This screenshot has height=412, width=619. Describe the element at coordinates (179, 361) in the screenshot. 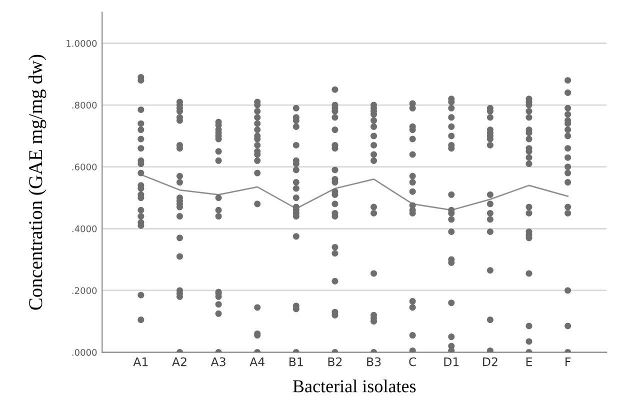

I see `x-tick-label: A2` at that location.